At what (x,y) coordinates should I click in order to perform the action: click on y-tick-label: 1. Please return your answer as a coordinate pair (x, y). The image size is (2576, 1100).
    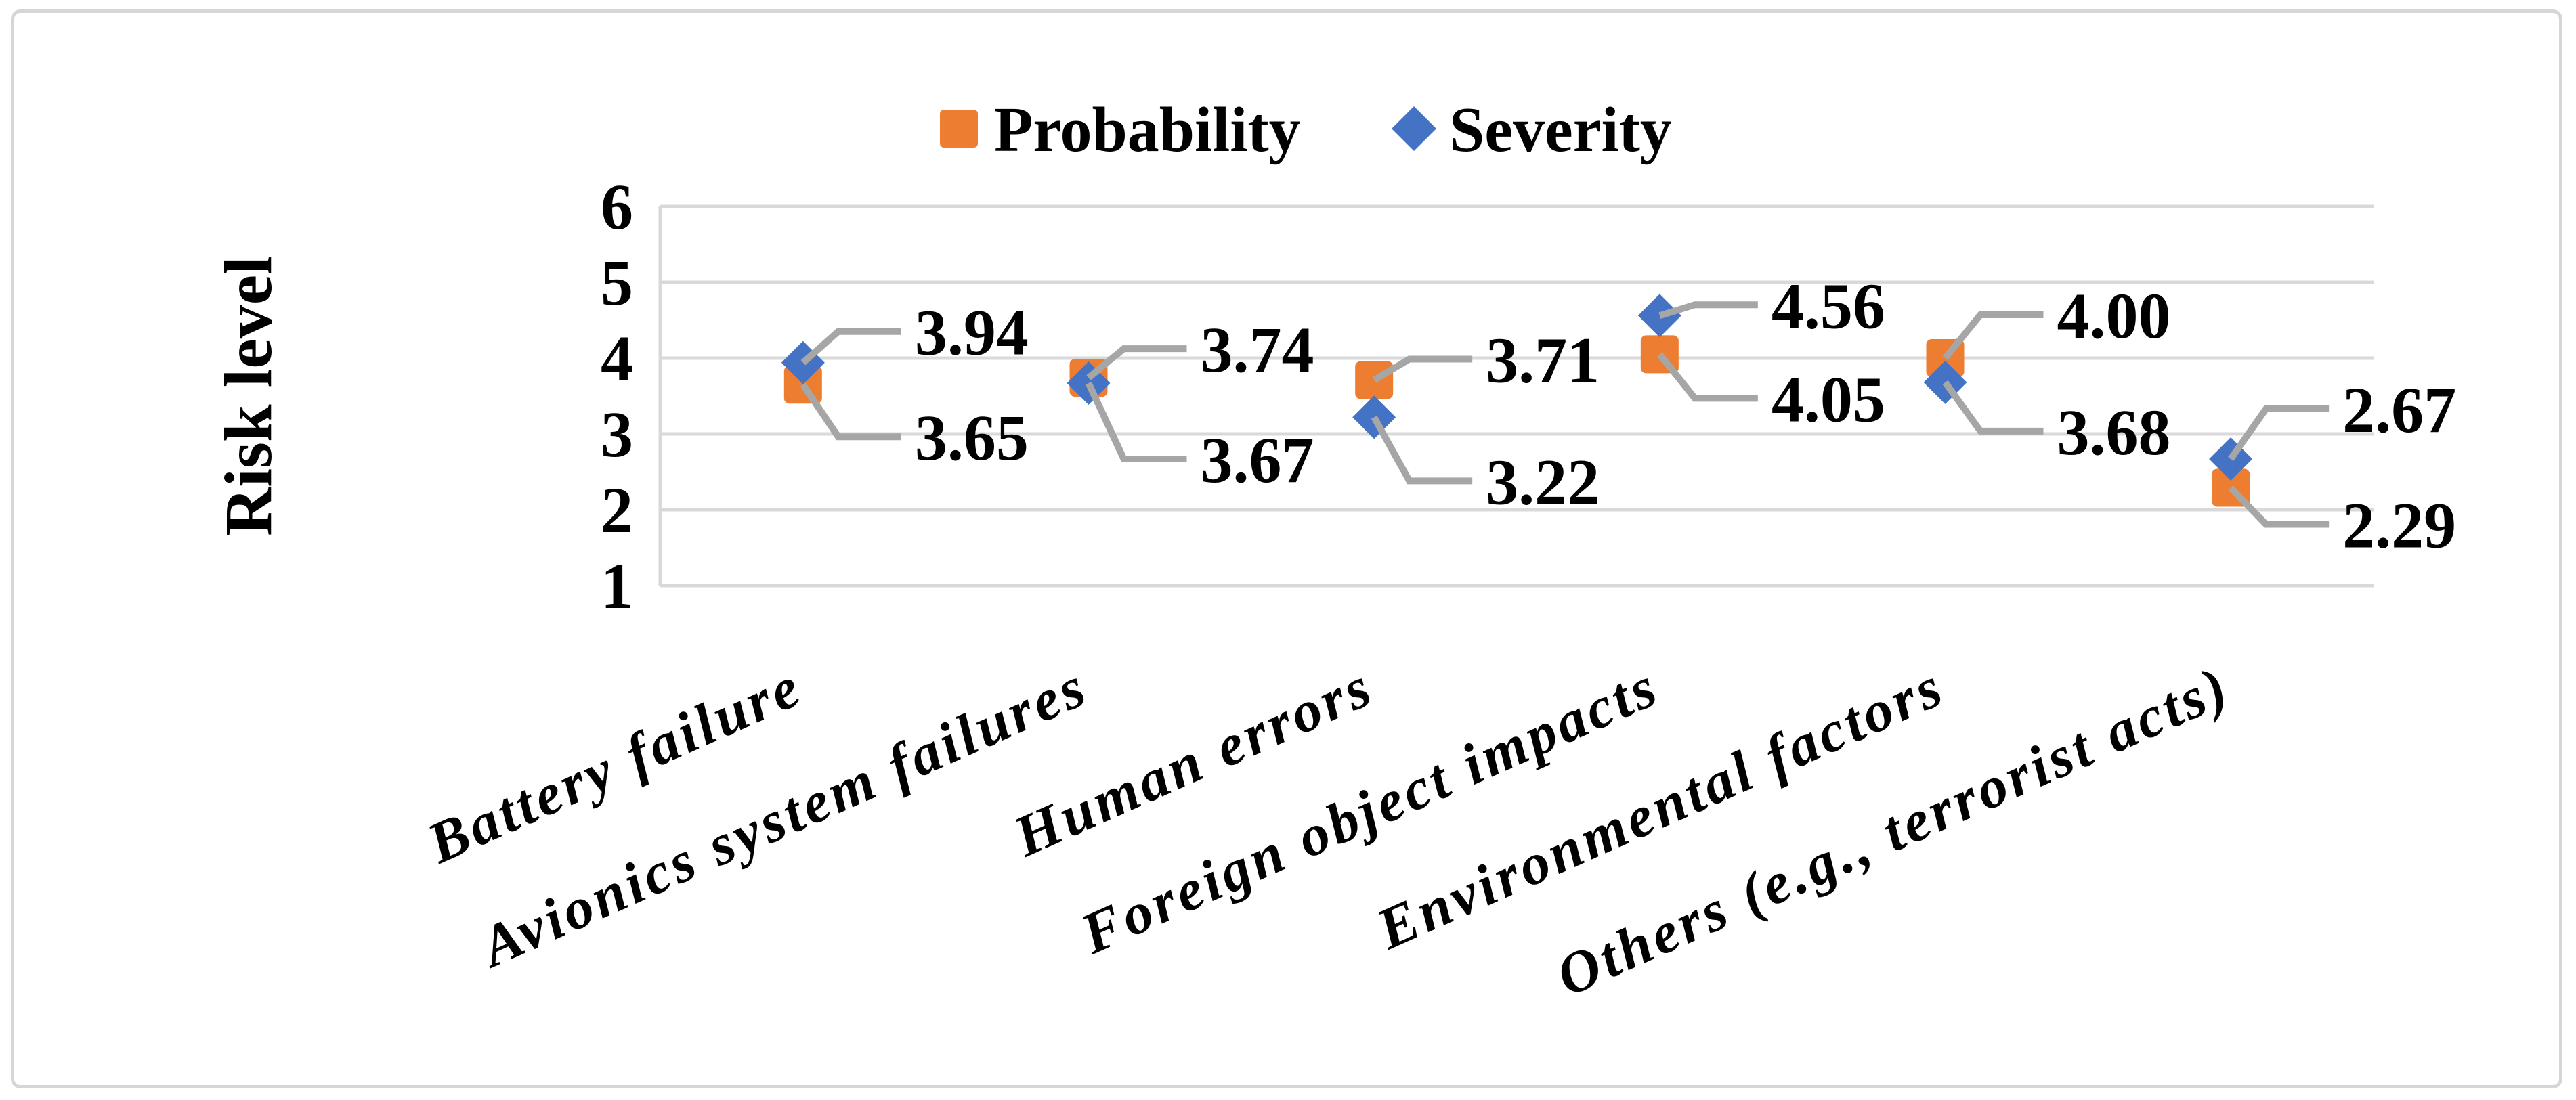
    Looking at the image, I should click on (617, 586).